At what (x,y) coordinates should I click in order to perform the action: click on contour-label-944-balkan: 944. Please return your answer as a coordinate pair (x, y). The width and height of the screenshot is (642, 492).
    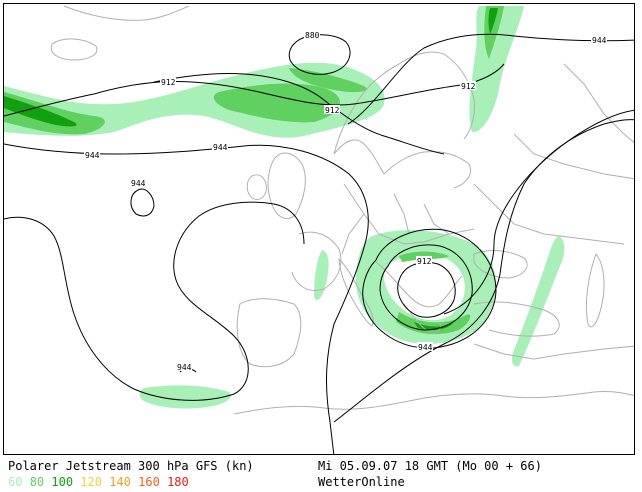
    Looking at the image, I should click on (425, 347).